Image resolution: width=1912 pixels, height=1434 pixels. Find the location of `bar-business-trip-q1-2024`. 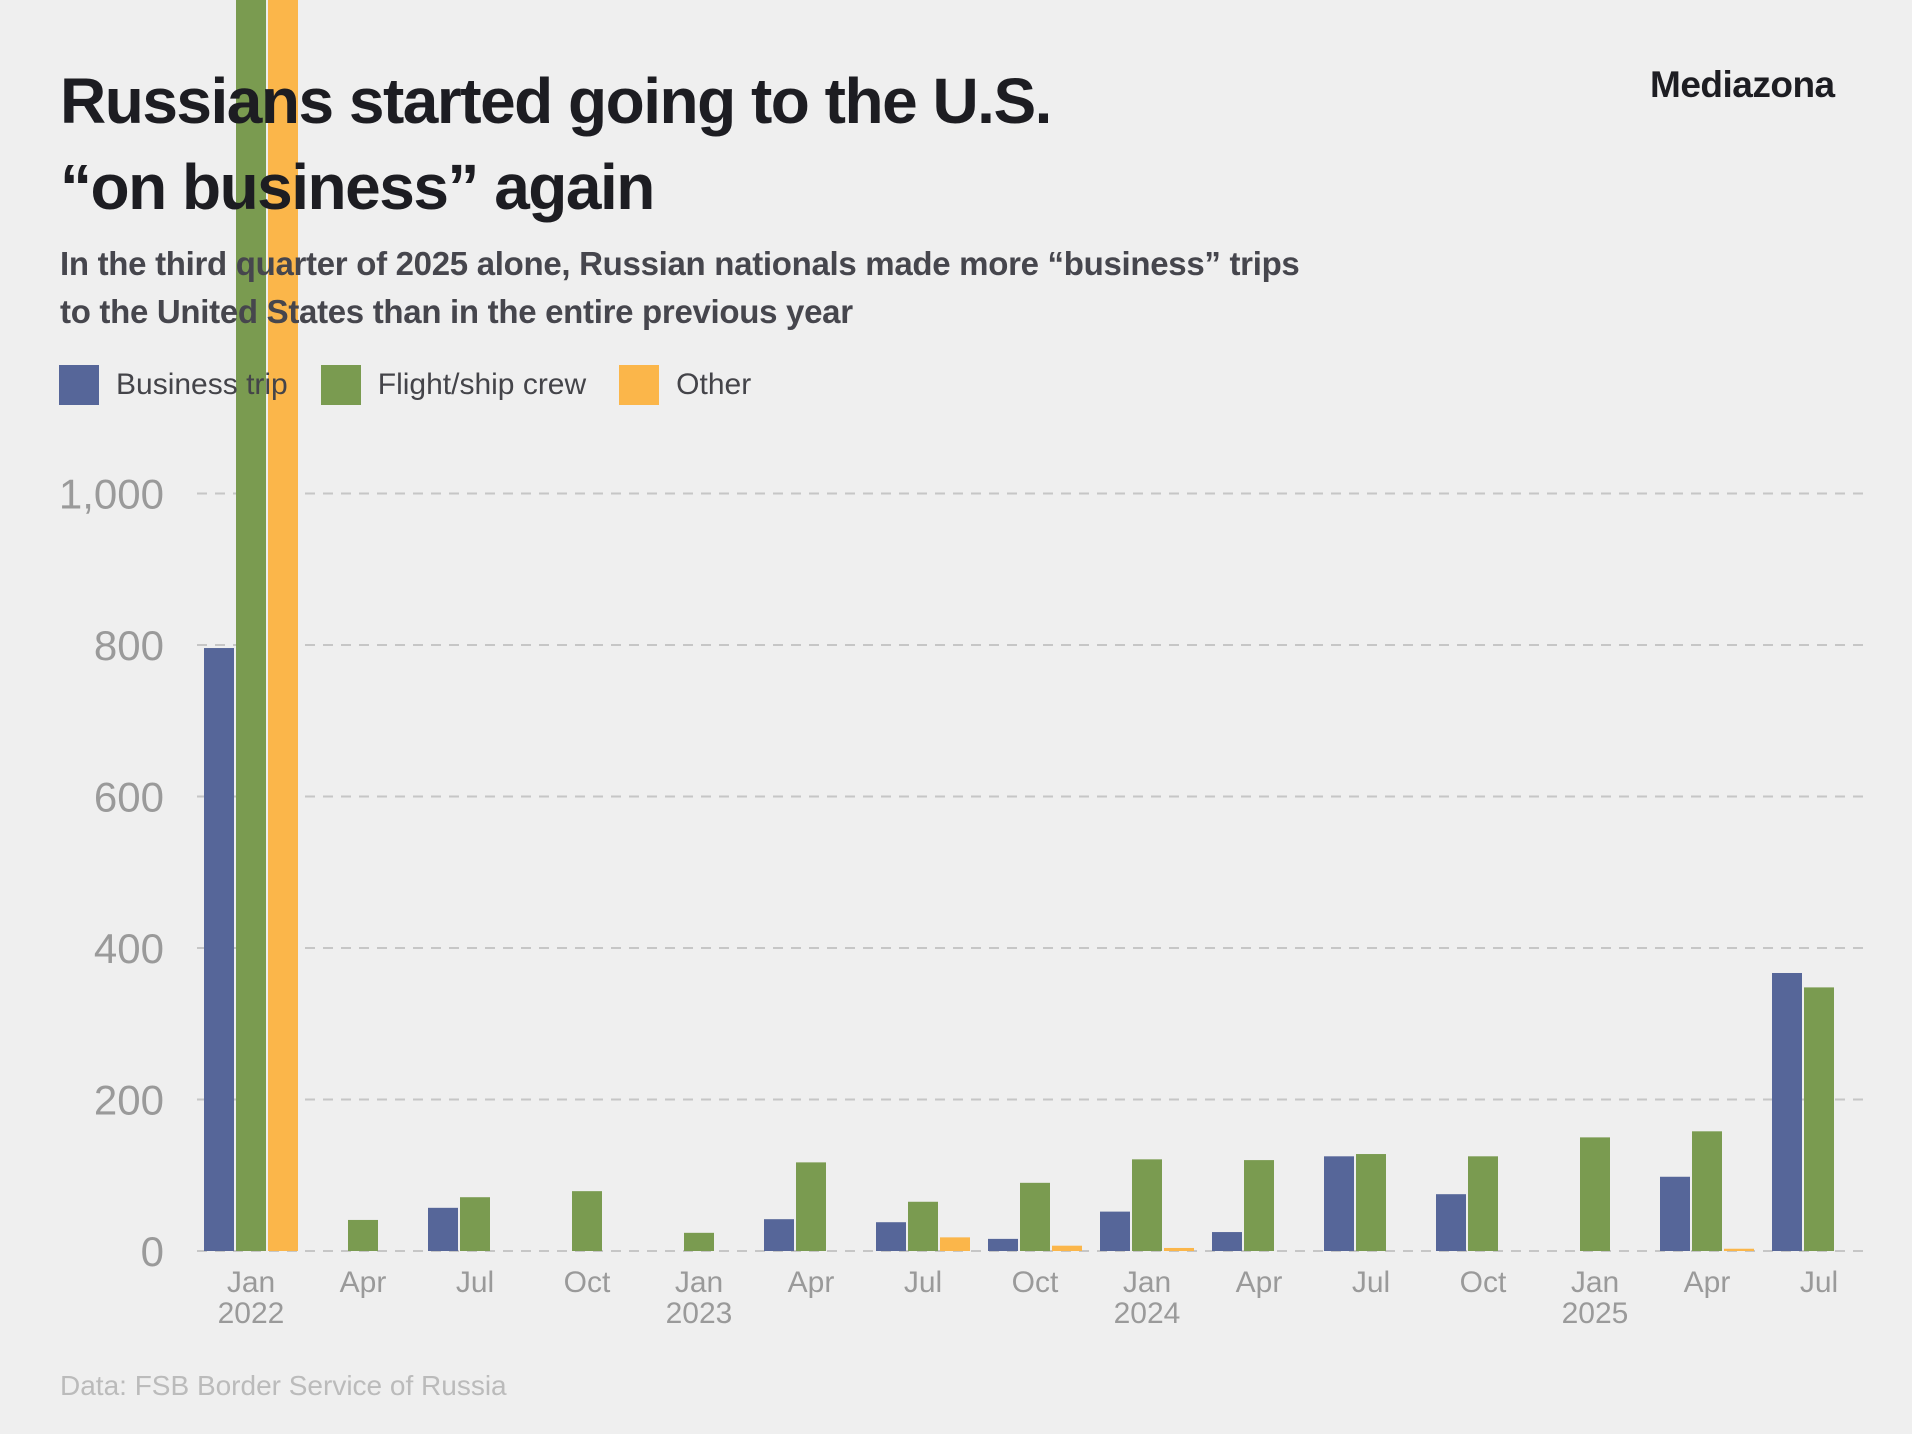

bar-business-trip-q1-2024 is located at coordinates (1115, 1231).